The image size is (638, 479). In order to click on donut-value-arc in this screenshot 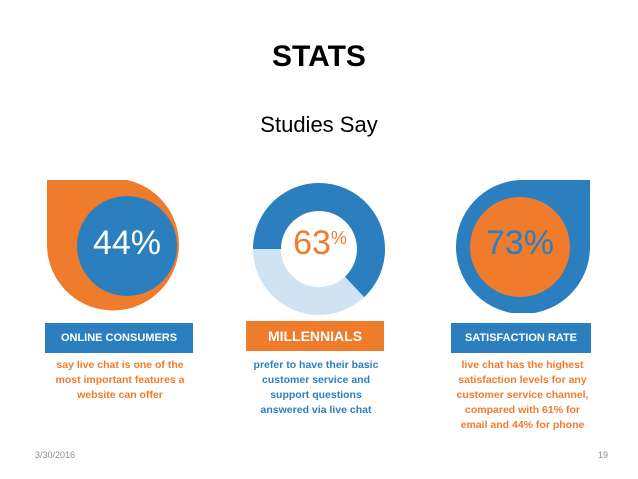, I will do `click(319, 240)`.